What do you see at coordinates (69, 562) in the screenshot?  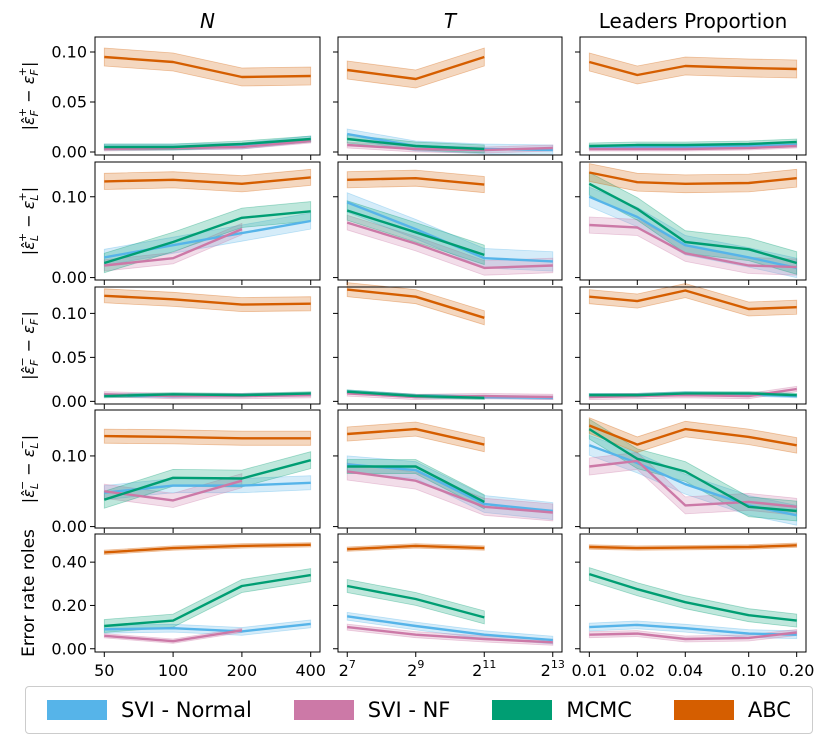 I see `y-tick-label: 0.40` at bounding box center [69, 562].